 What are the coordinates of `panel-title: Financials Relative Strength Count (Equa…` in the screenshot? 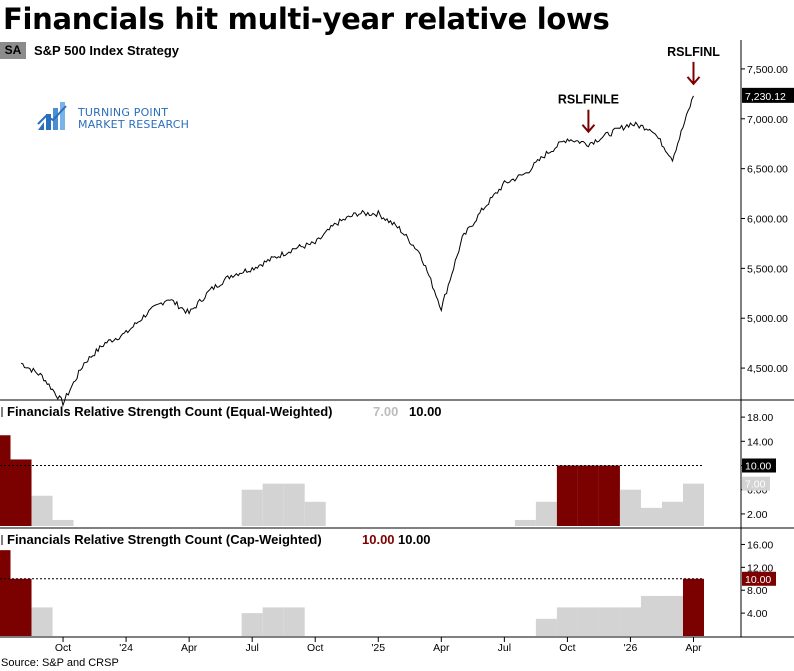 It's located at (170, 411).